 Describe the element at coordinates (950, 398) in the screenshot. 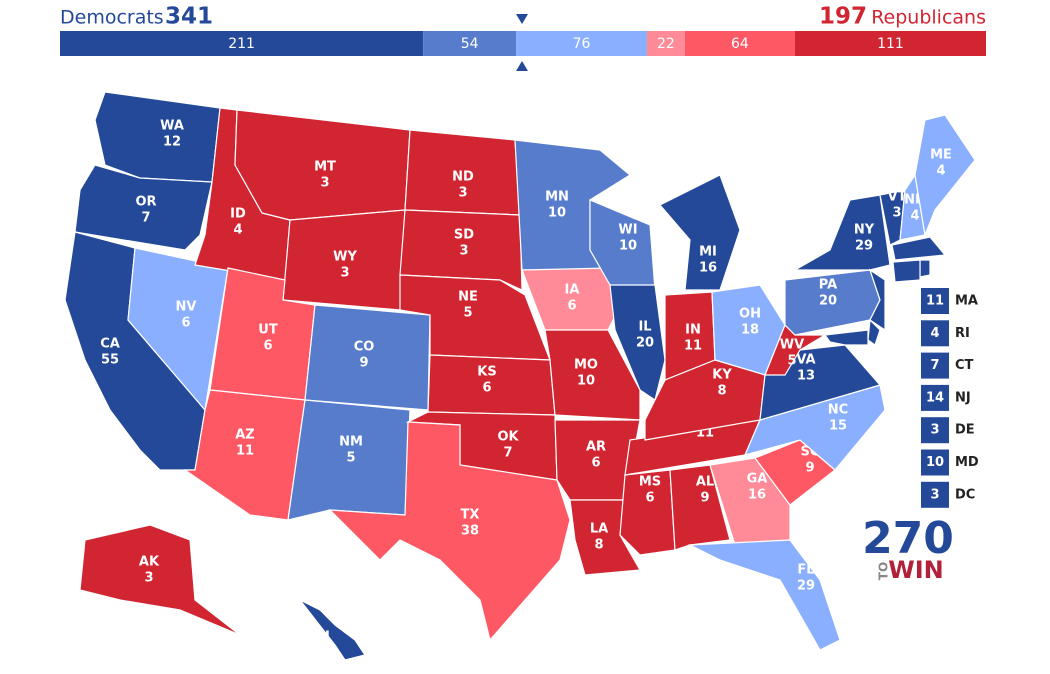

I see `small-state-list: 11 MA 4 RI 7 CT 14 NJ 3 DE 10 MD 3 DC` at that location.